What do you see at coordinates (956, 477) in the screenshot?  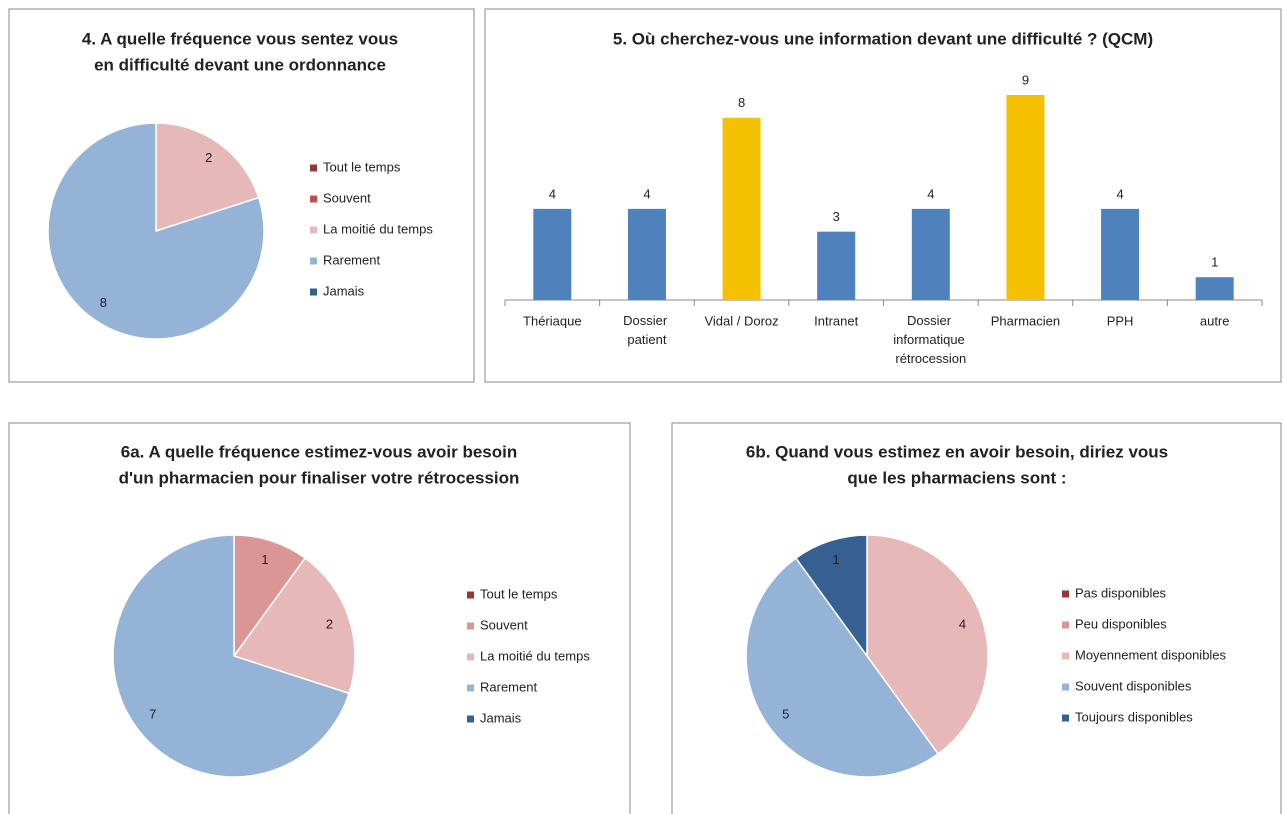 I see `chart-title: que les pharmaciens sont :` at bounding box center [956, 477].